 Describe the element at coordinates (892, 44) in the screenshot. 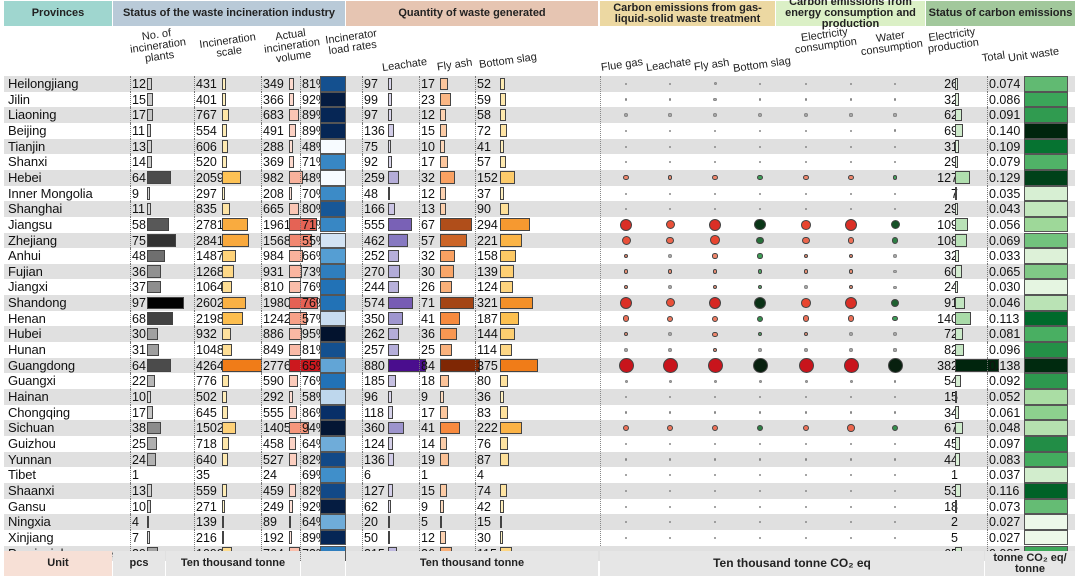

I see `column-header-12: Water consumption` at that location.